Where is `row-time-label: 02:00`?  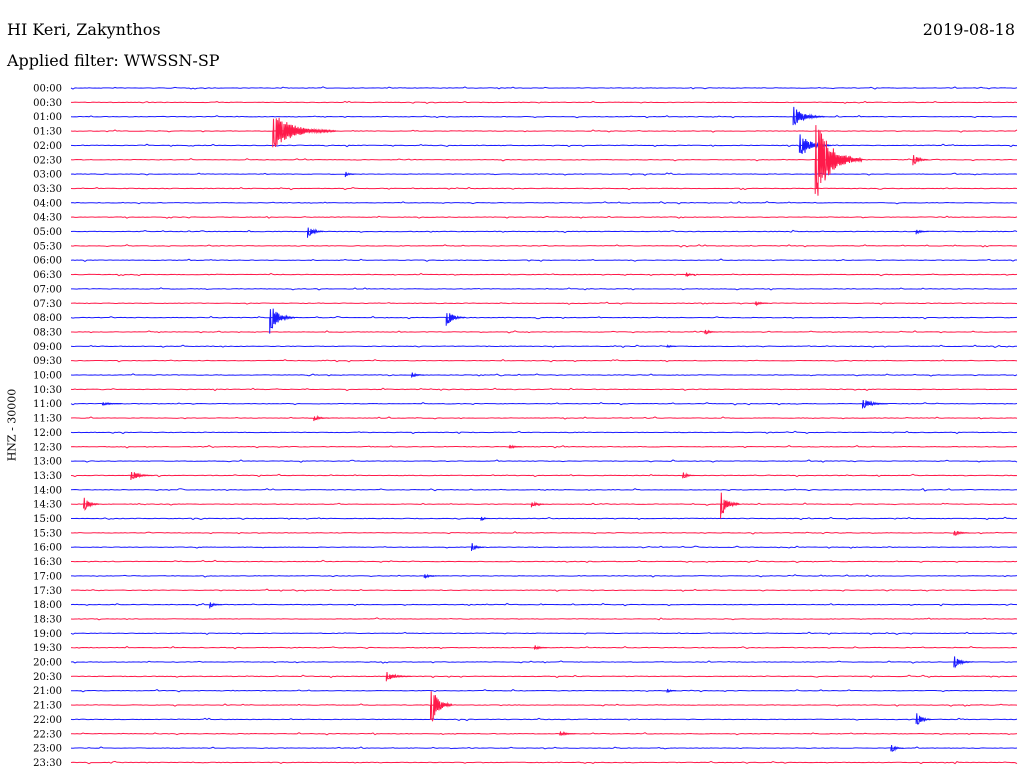
row-time-label: 02:00 is located at coordinates (47, 146).